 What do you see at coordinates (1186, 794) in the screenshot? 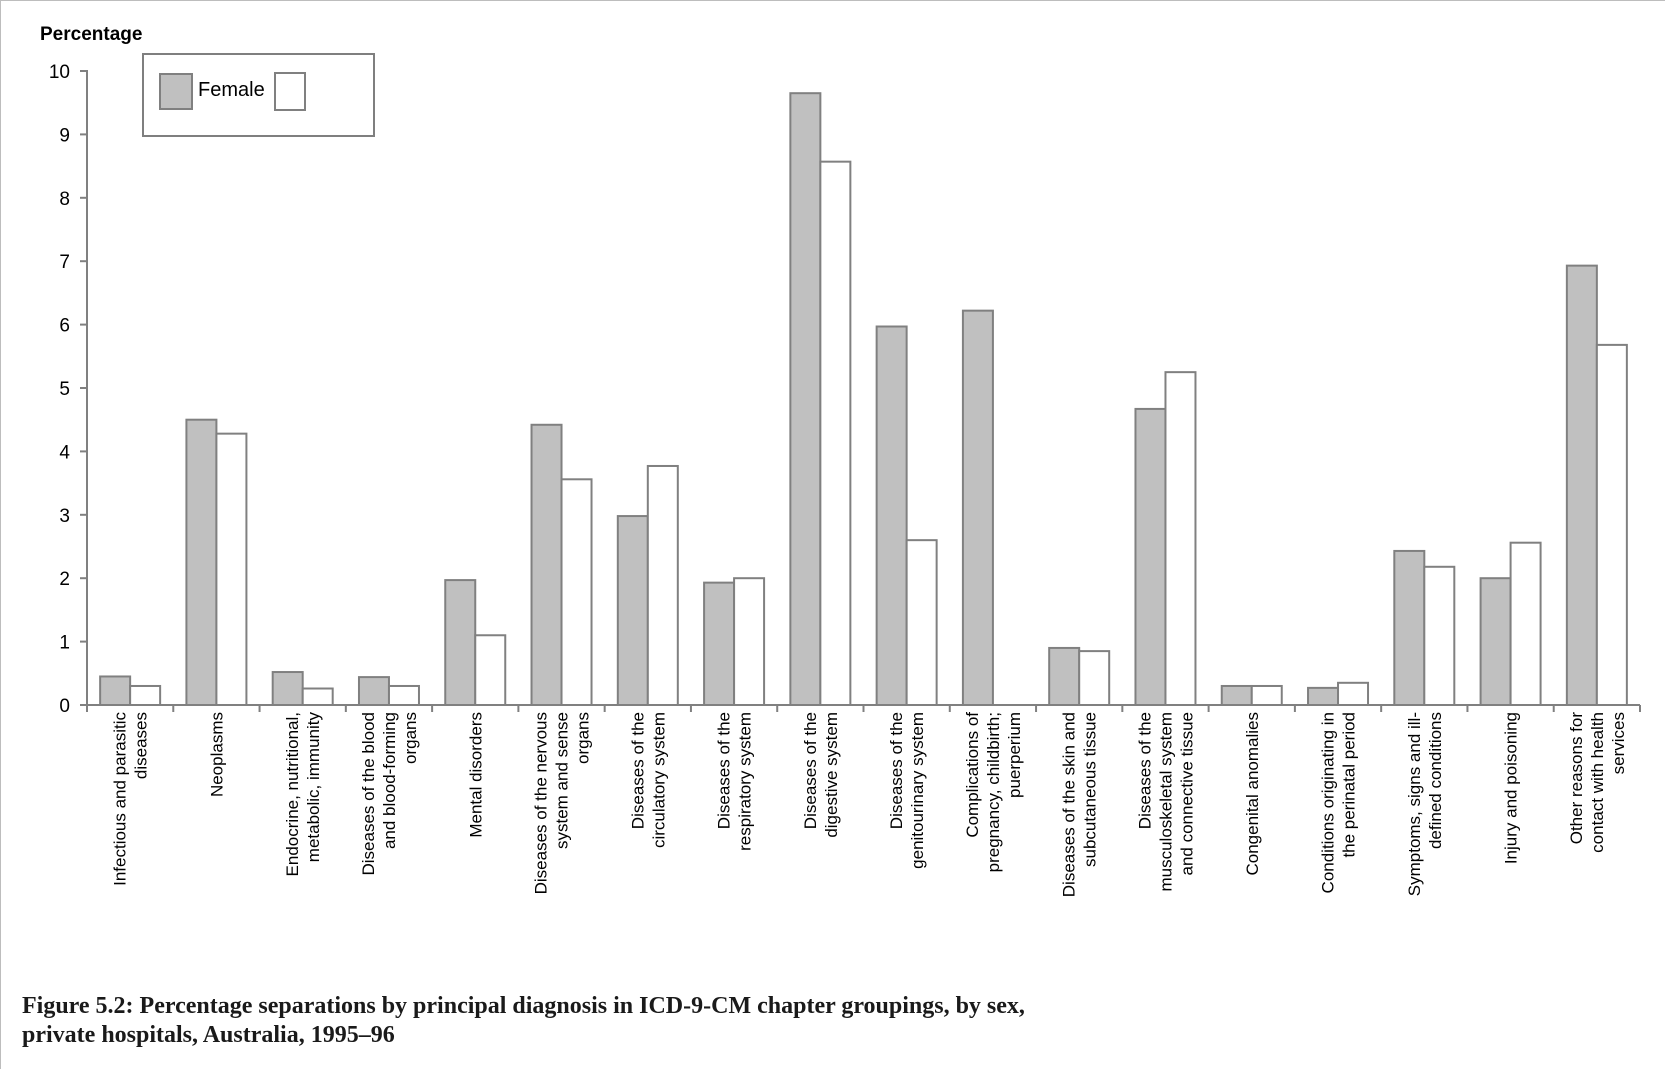
I see `x-category-label-line: and connective tissue` at bounding box center [1186, 794].